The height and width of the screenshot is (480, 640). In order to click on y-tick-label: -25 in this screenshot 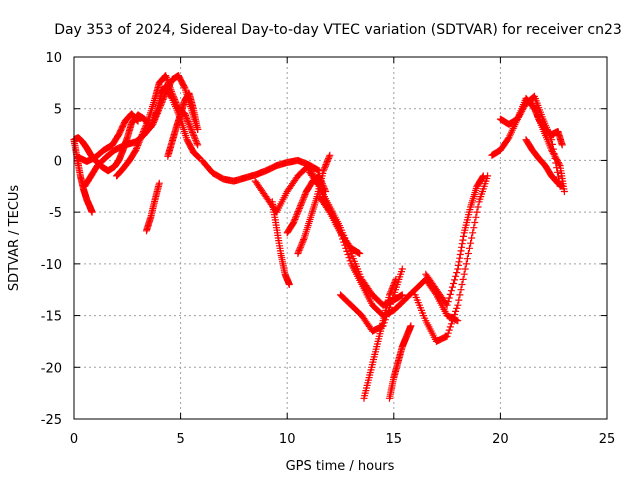, I will do `click(51, 420)`.